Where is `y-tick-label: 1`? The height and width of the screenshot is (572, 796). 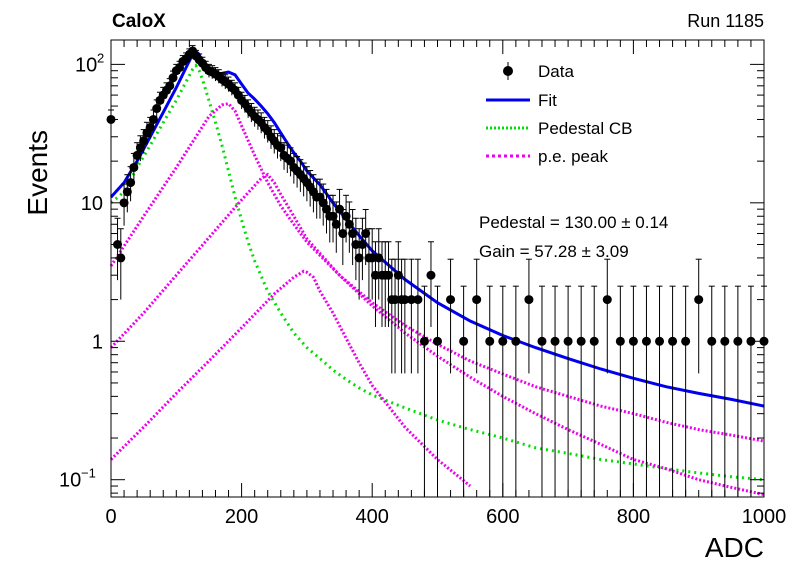
y-tick-label: 1 is located at coordinates (97, 342).